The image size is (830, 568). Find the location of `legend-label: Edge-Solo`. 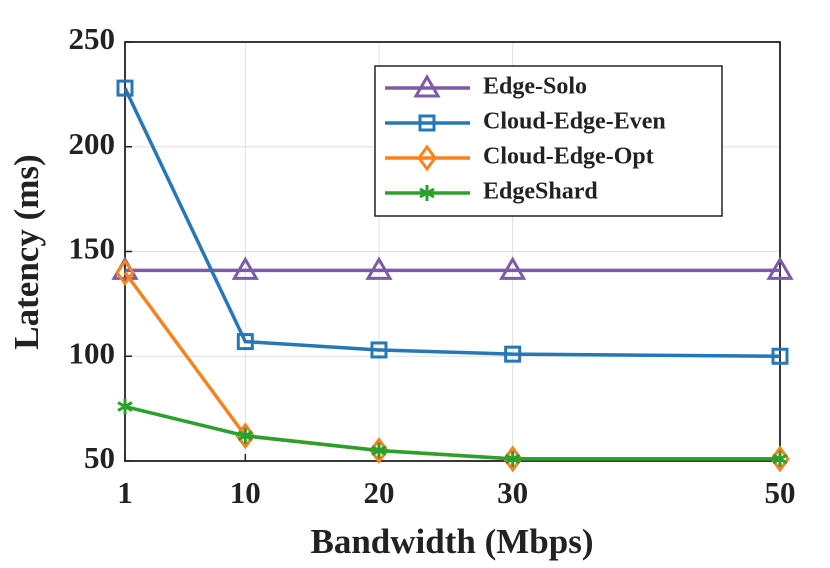

legend-label: Edge-Solo is located at coordinates (535, 87).